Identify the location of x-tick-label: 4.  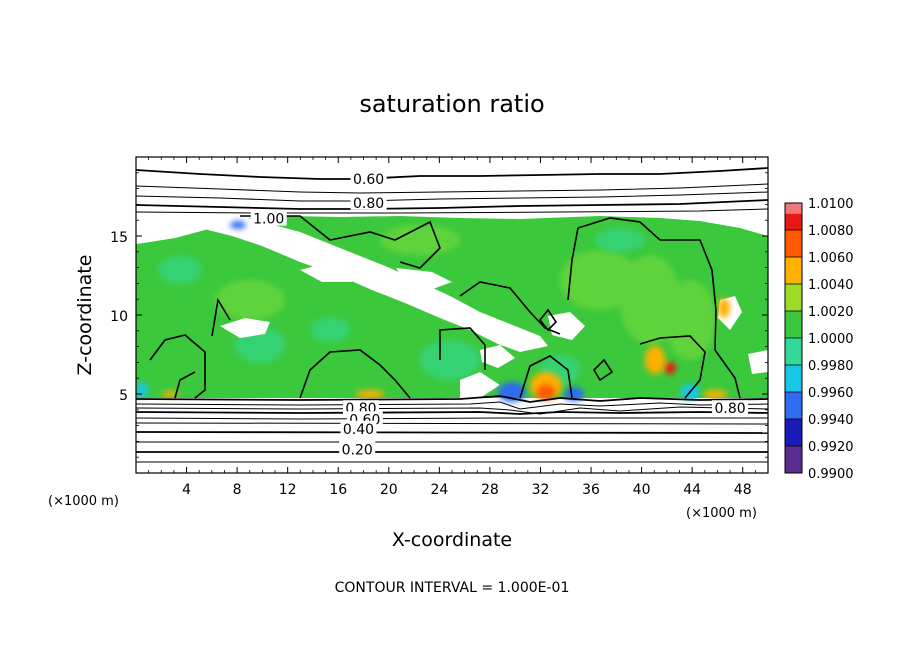
(186, 490).